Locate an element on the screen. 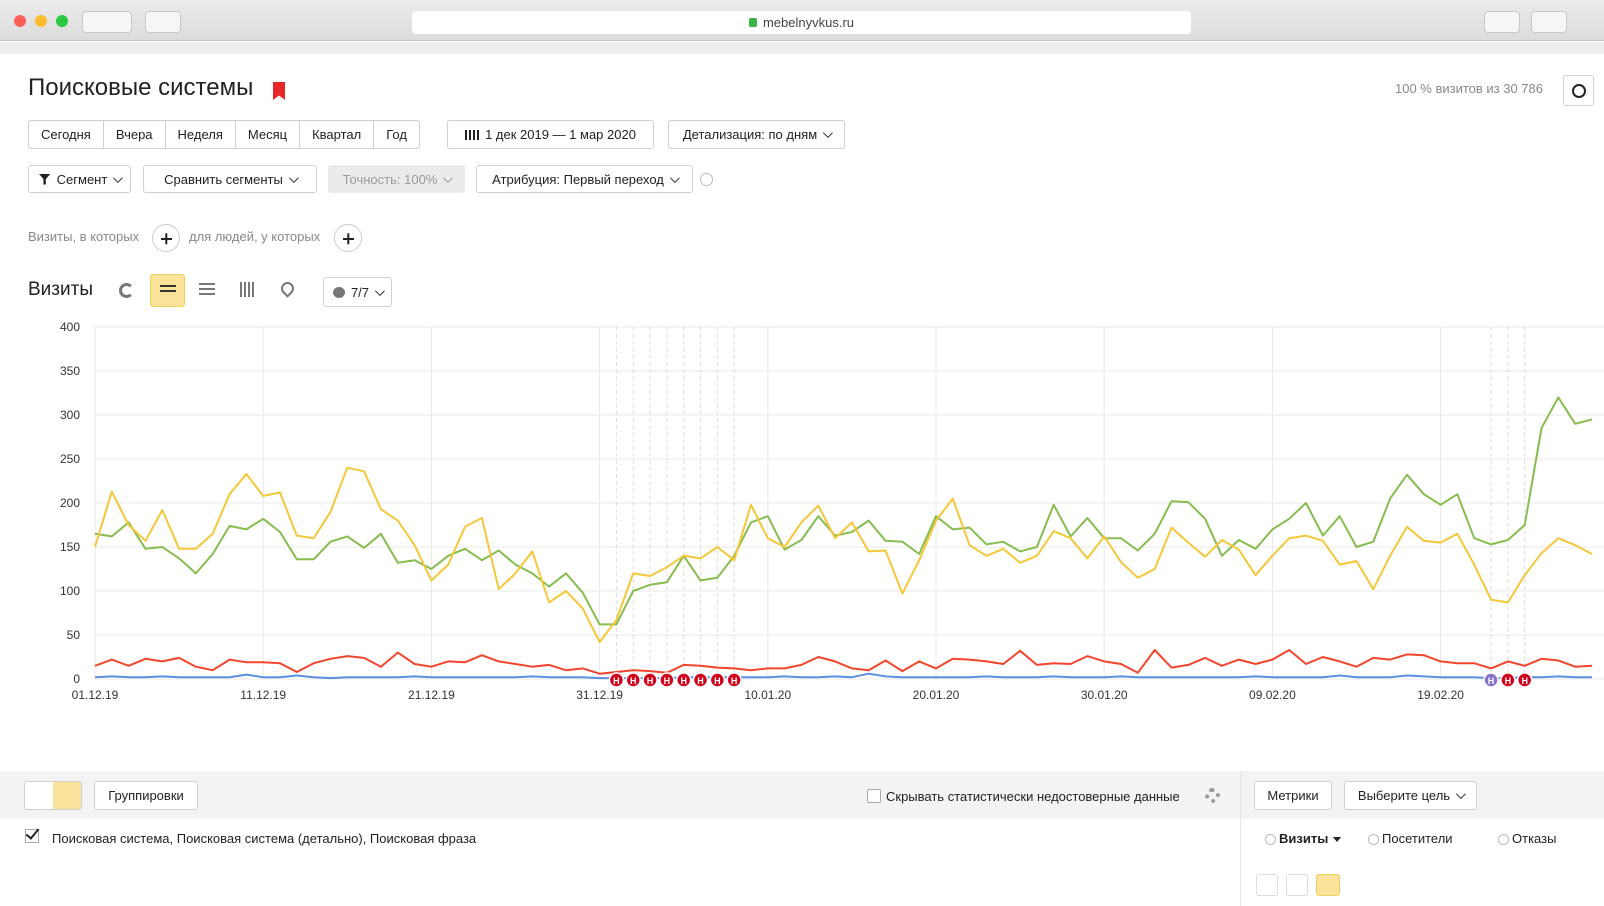 The width and height of the screenshot is (1604, 906). period-button: Год is located at coordinates (396, 134).